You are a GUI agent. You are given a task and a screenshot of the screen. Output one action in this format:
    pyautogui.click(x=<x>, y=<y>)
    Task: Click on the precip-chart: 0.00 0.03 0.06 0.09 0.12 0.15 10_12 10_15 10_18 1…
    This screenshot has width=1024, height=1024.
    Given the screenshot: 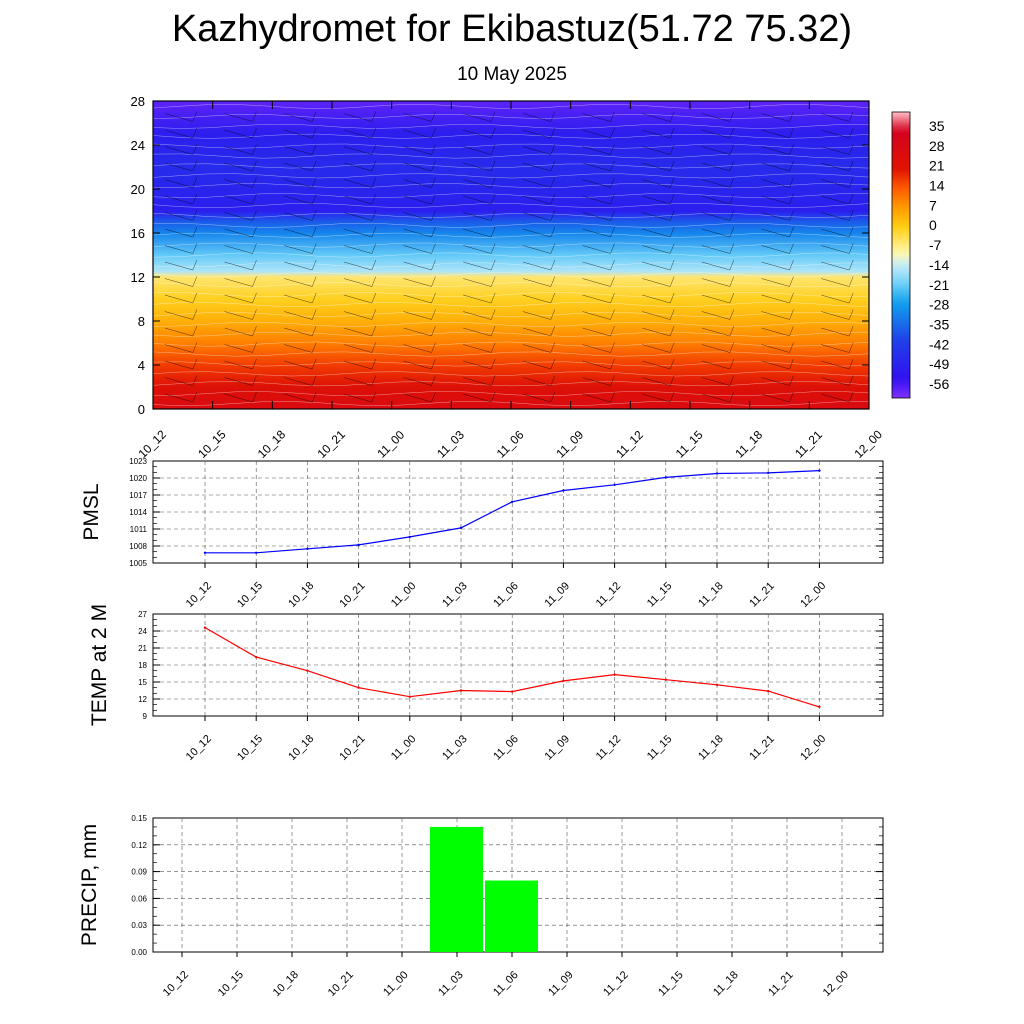 What is the action you would take?
    pyautogui.click(x=481, y=906)
    